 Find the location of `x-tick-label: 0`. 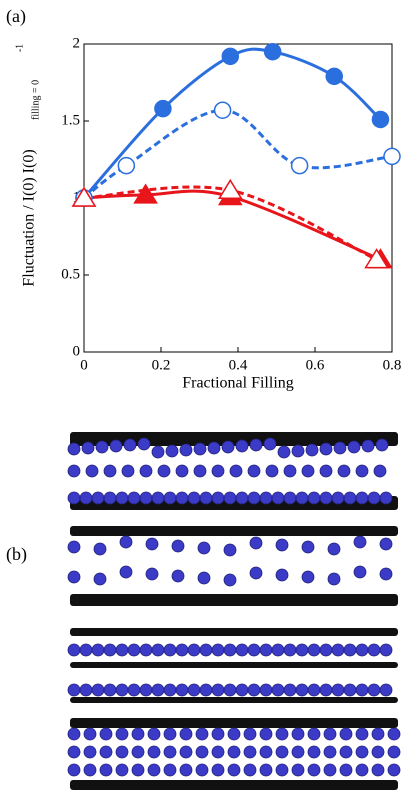

x-tick-label: 0 is located at coordinates (84, 365).